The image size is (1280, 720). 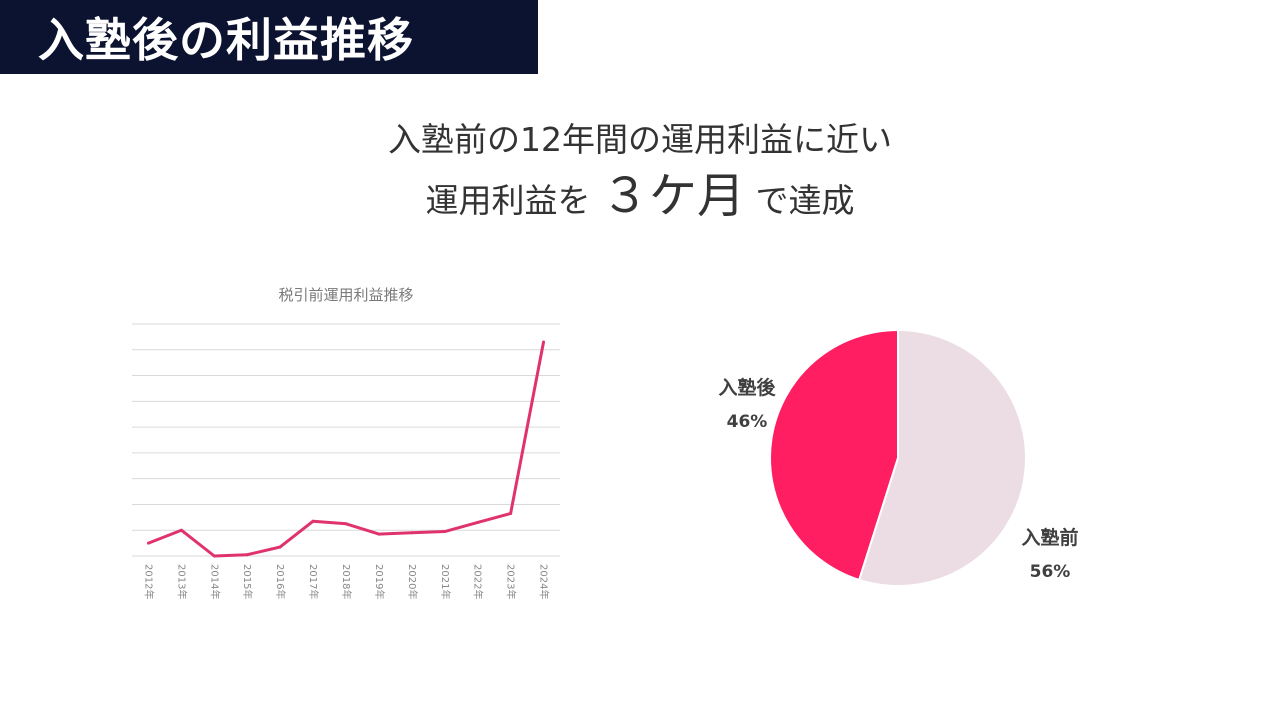 I want to click on x-tick-label: 2013年, so click(x=181, y=581).